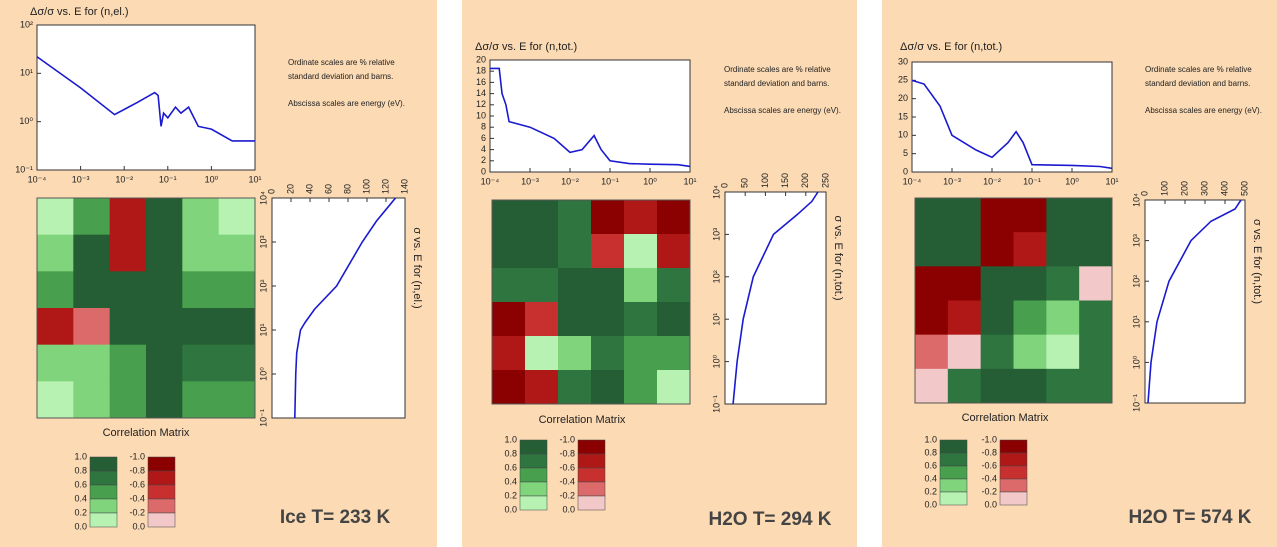 This screenshot has height=547, width=1277. I want to click on colorbar-label: -0.6, so click(989, 465).